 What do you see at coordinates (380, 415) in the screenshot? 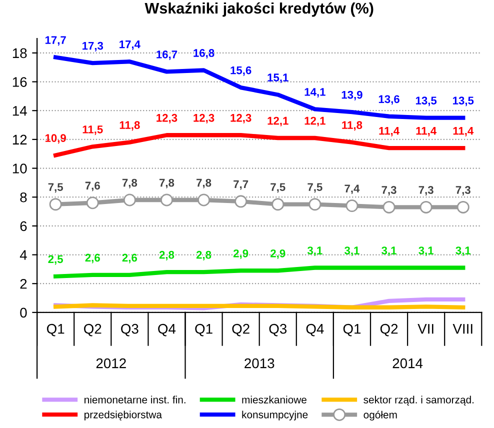
I see `legend-label: ogółem` at bounding box center [380, 415].